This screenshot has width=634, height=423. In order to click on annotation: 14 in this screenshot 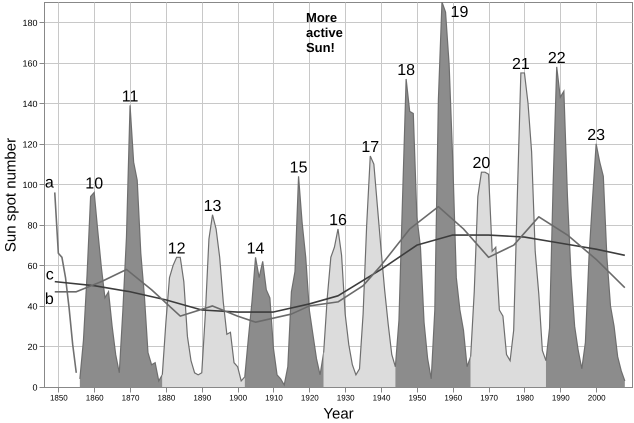, I will do `click(255, 249)`.